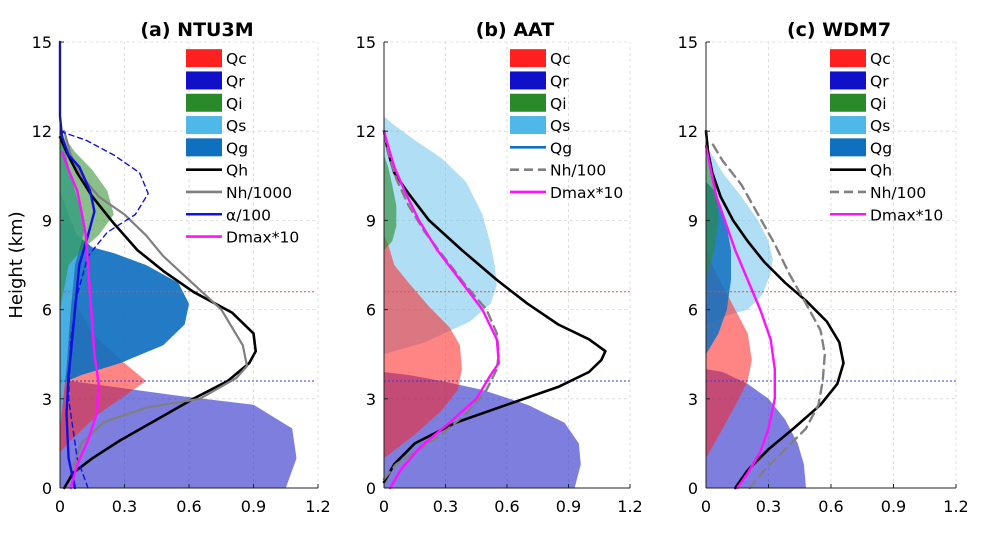  I want to click on series-line--100-dashed, so click(104, 309).